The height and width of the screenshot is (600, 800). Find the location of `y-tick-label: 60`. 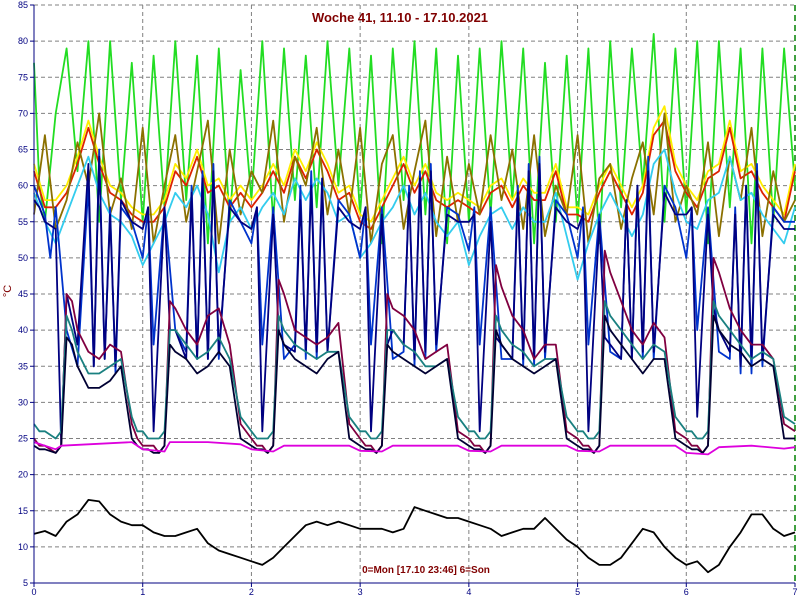

y-tick-label: 60 is located at coordinates (23, 186).